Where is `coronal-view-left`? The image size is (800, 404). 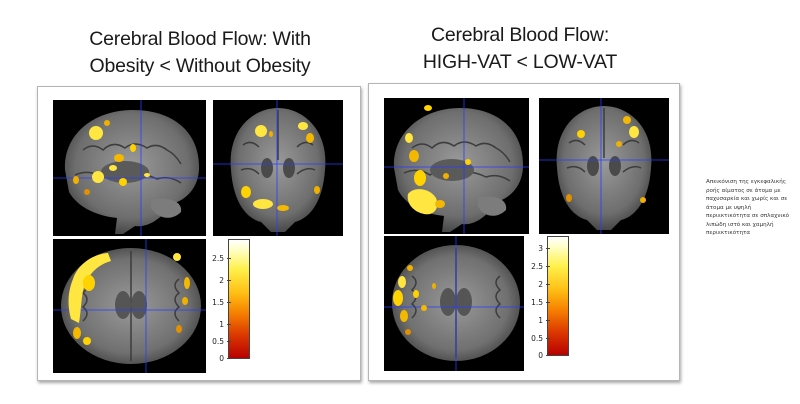 coronal-view-left is located at coordinates (278, 168).